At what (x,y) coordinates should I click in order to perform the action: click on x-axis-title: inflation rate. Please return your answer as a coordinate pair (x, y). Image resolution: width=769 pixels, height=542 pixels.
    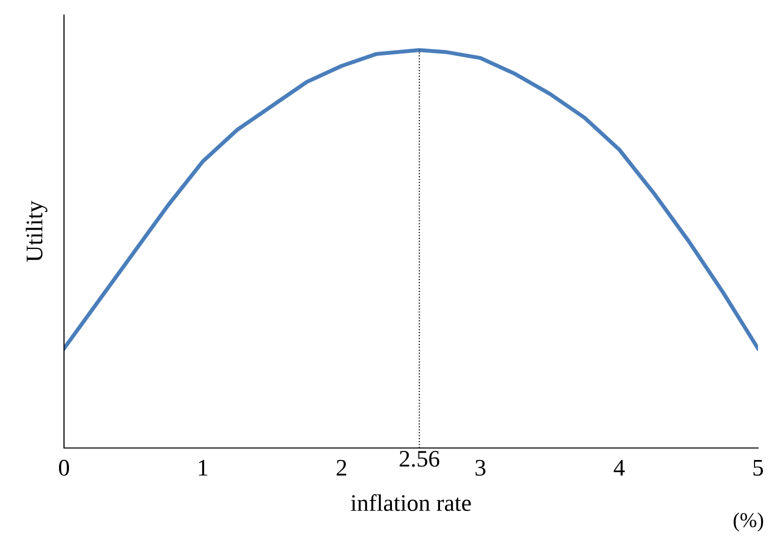
    Looking at the image, I should click on (410, 503).